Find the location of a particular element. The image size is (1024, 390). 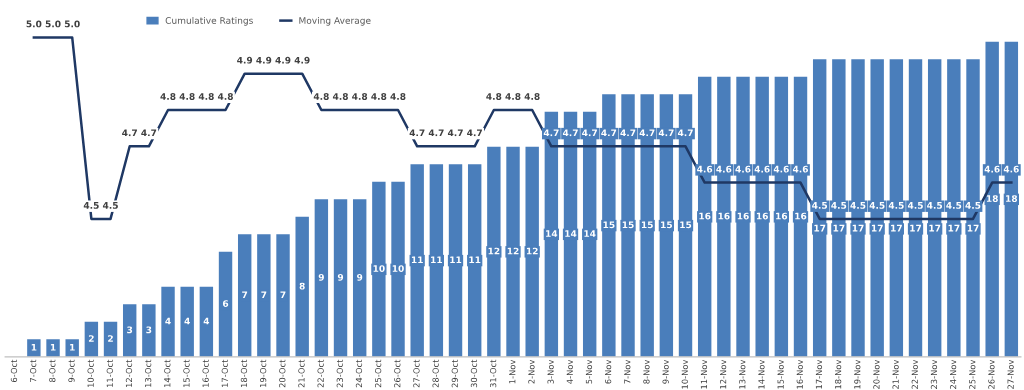

x-tick-label: 25-Nov is located at coordinates (972, 374).